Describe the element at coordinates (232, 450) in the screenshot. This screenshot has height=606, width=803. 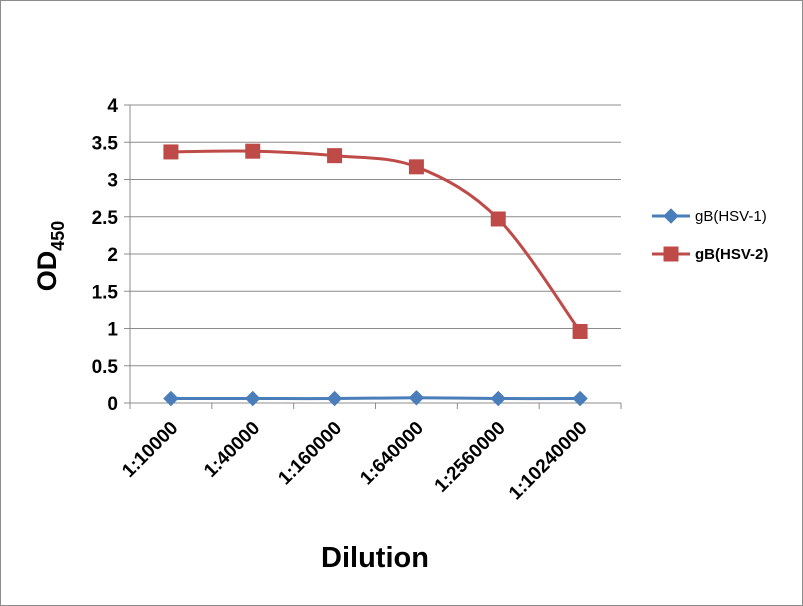
I see `x-tick-label: 1:40000` at that location.